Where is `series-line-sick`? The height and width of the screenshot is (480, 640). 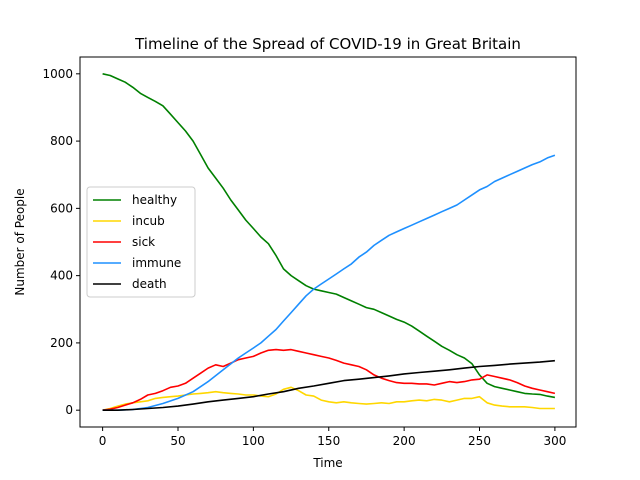
series-line-sick is located at coordinates (329, 379).